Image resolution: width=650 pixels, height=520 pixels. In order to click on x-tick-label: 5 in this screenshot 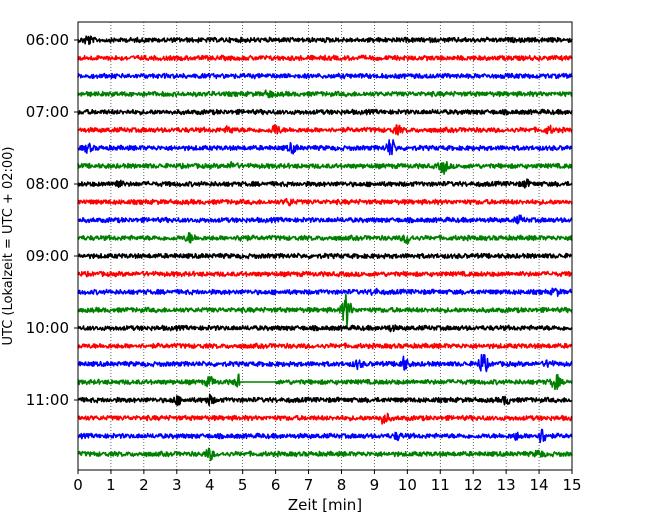, I will do `click(243, 485)`.